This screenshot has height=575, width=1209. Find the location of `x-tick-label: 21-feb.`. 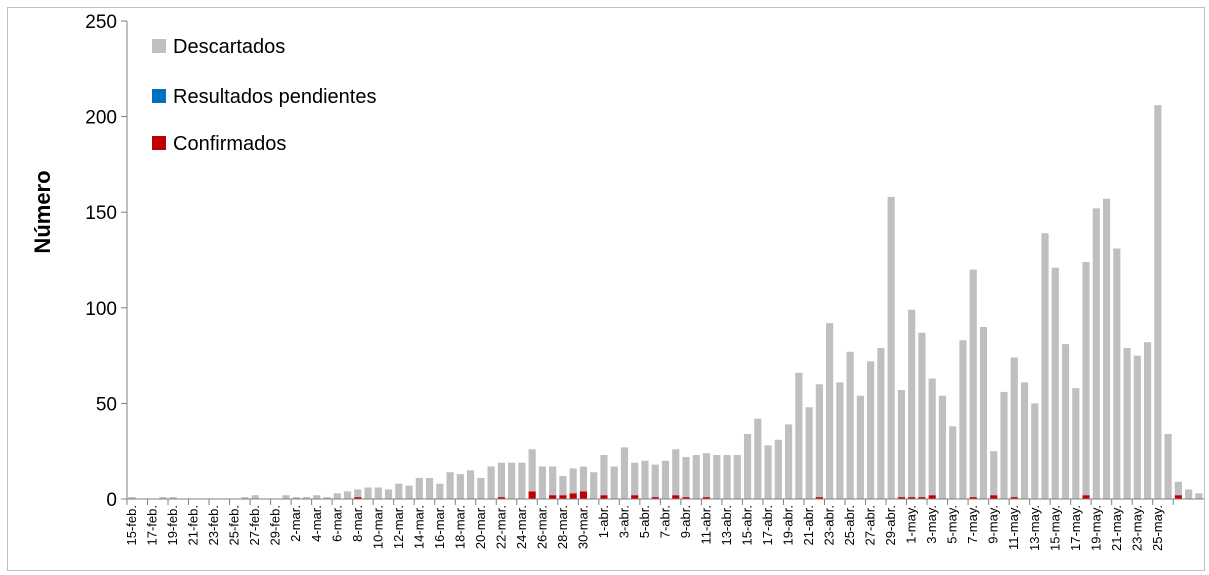

x-tick-label: 21-feb. is located at coordinates (193, 525).